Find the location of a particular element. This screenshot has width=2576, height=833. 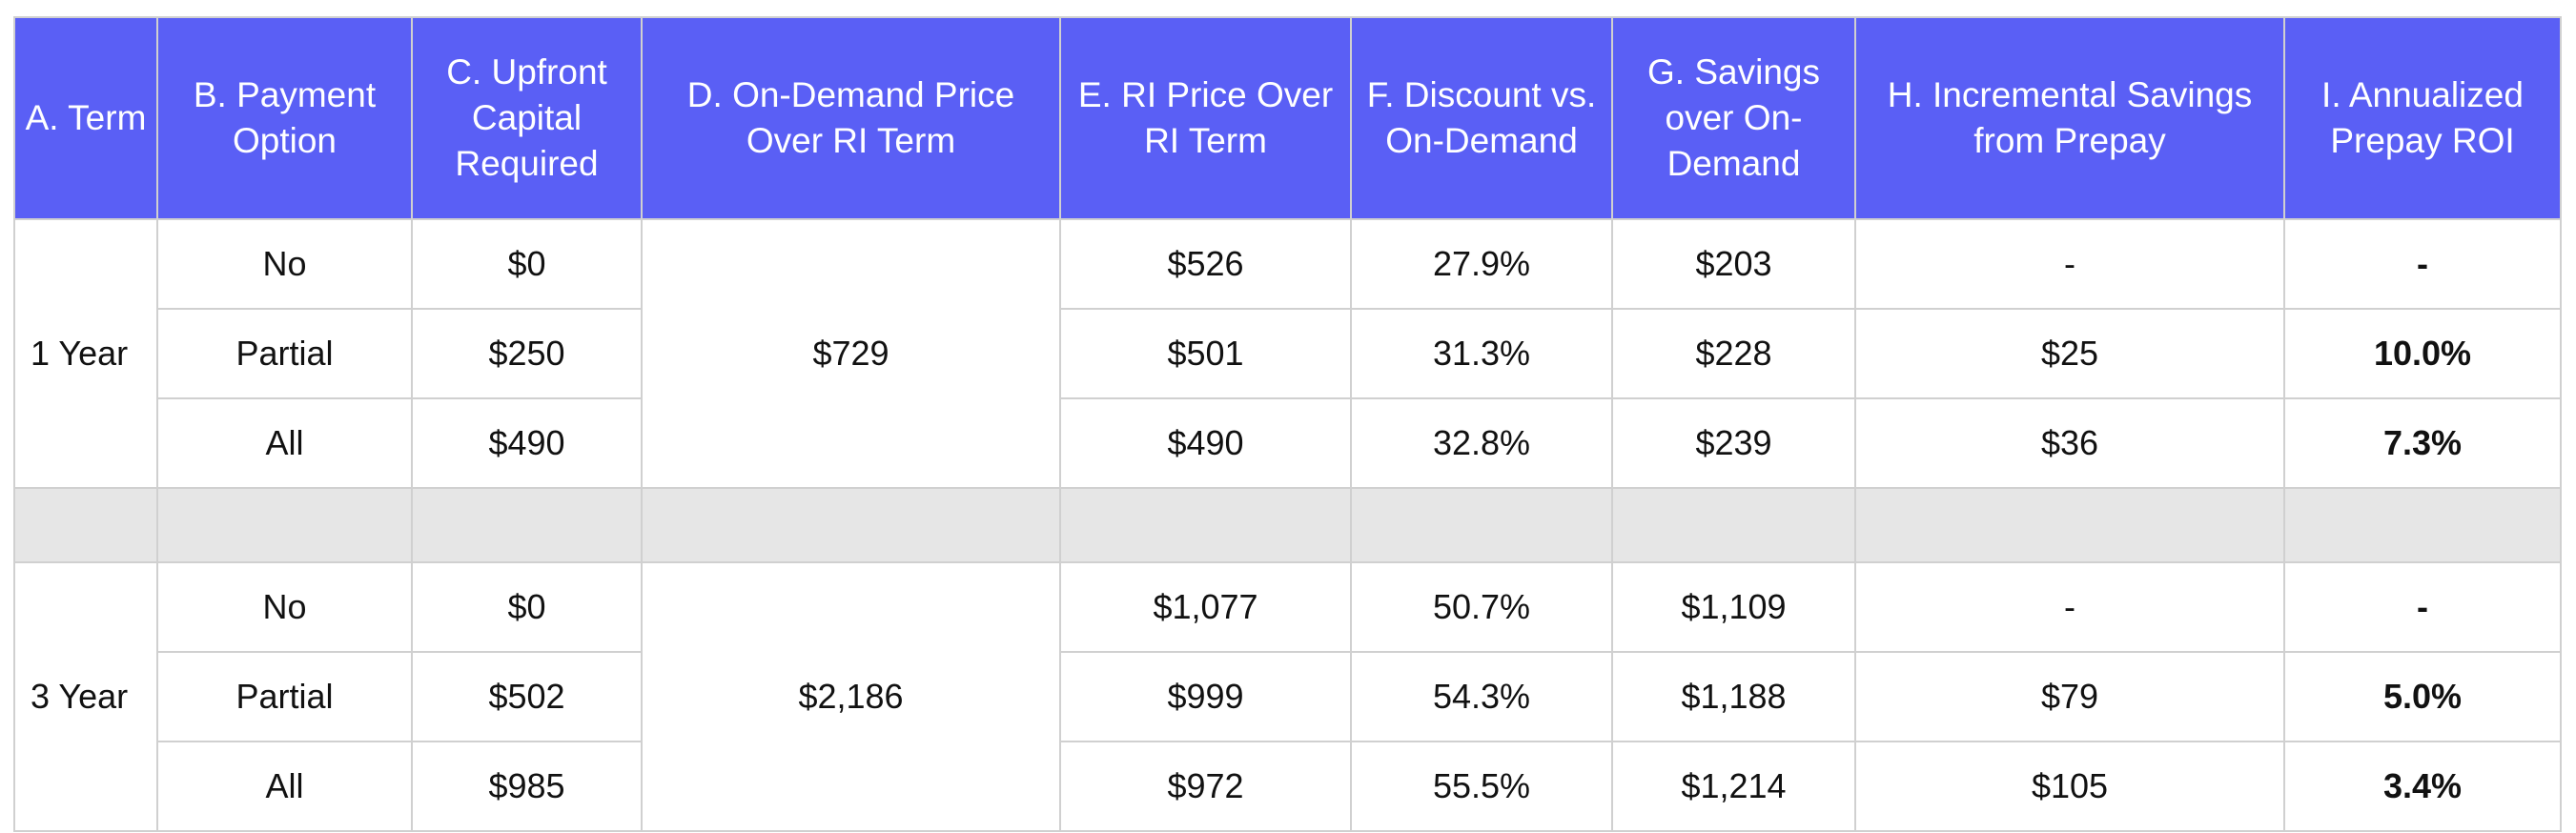

cell: $25 is located at coordinates (2069, 353).